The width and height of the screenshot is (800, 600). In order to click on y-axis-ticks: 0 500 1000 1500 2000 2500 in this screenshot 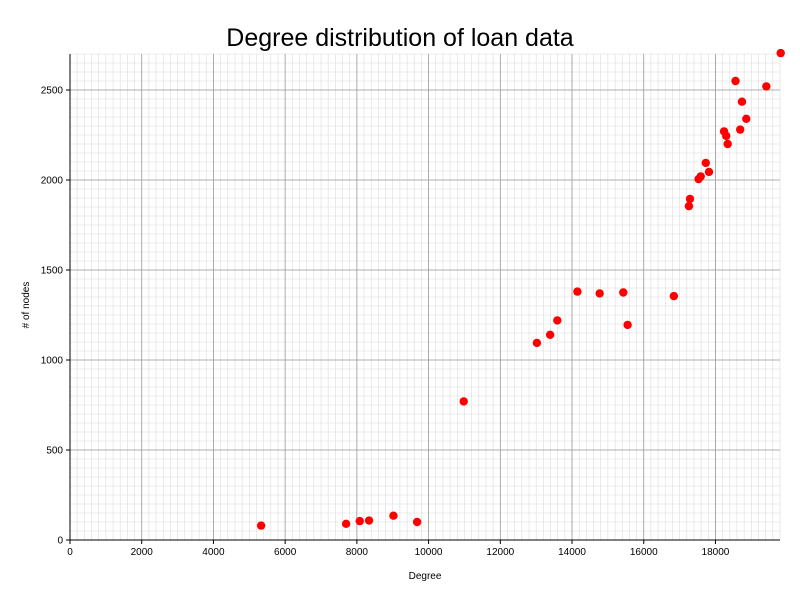, I will do `click(55, 316)`.